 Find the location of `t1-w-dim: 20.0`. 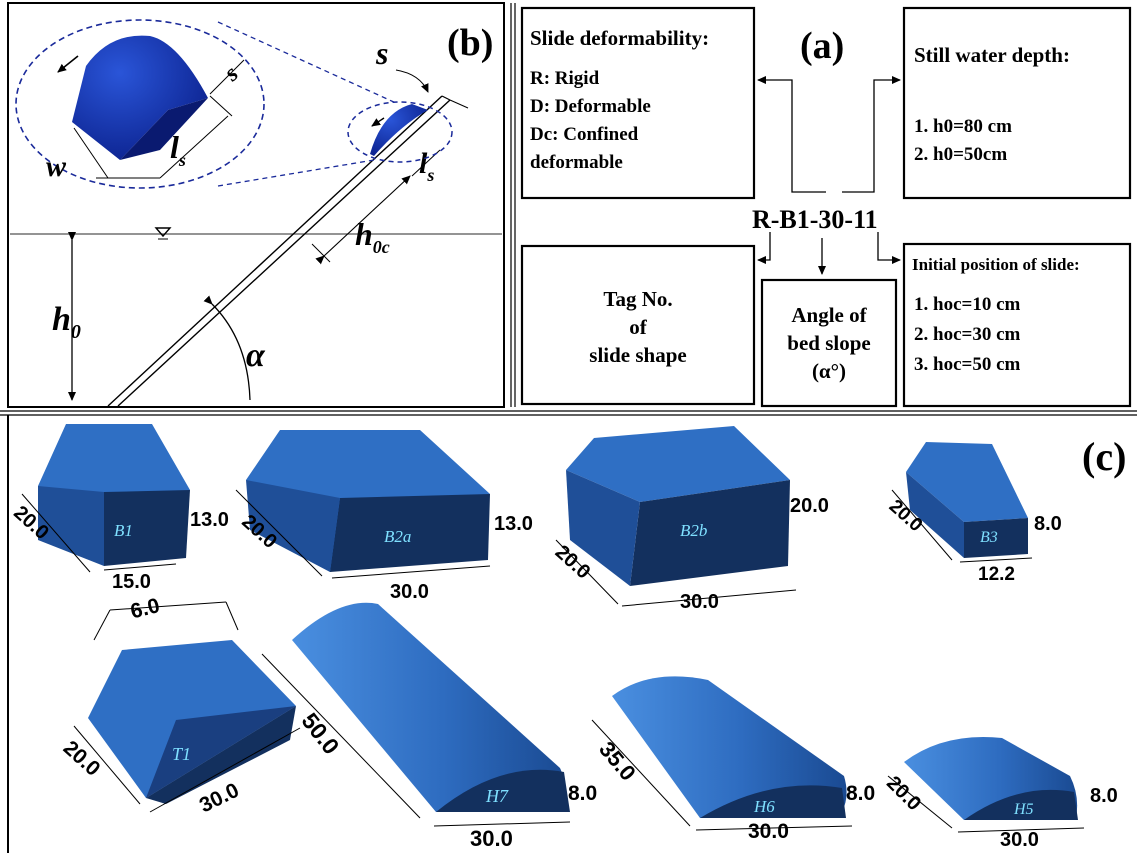

t1-w-dim: 20.0 is located at coordinates (82, 758).